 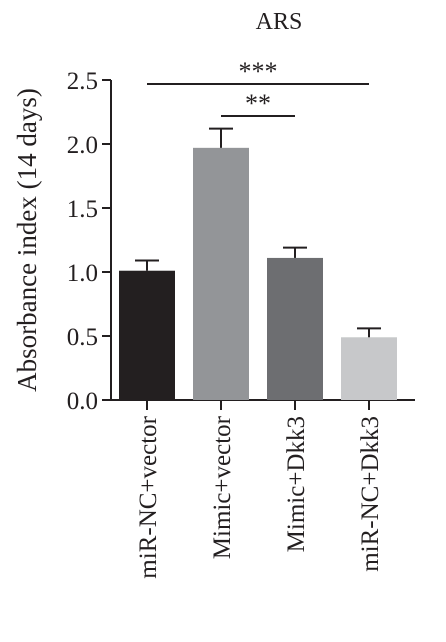 What do you see at coordinates (222, 487) in the screenshot?
I see `x-tick-label: Mimic+vector` at bounding box center [222, 487].